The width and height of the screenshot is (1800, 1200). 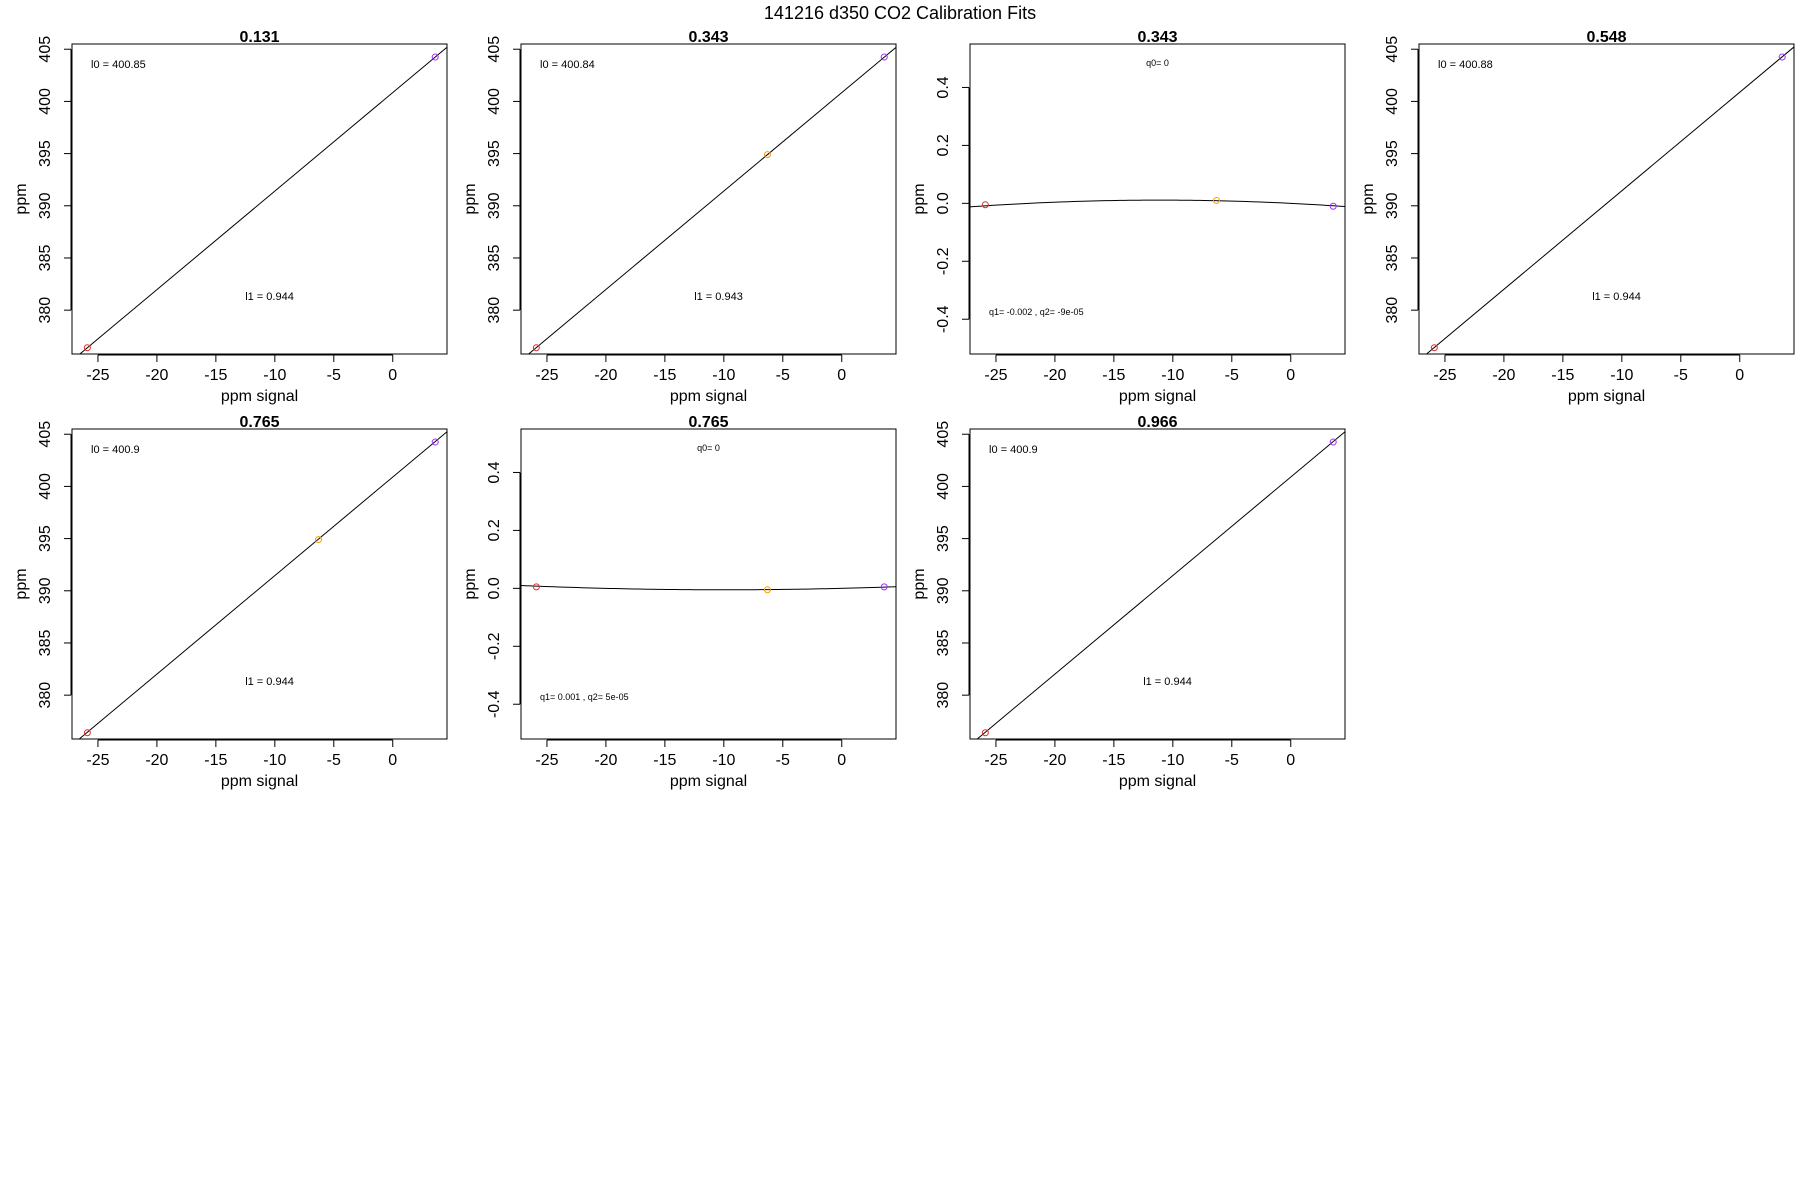 I want to click on panel-title: 0.765, so click(x=259, y=422).